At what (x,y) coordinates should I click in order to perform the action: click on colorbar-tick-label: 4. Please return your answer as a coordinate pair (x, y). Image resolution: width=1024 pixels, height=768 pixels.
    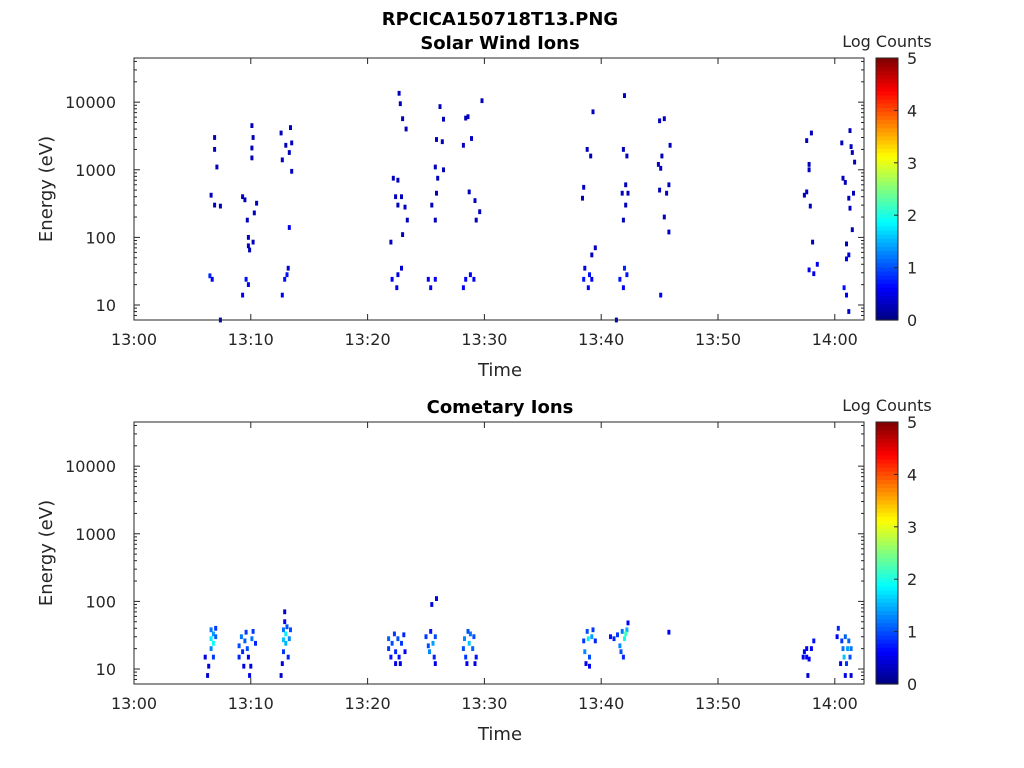
    Looking at the image, I should click on (912, 474).